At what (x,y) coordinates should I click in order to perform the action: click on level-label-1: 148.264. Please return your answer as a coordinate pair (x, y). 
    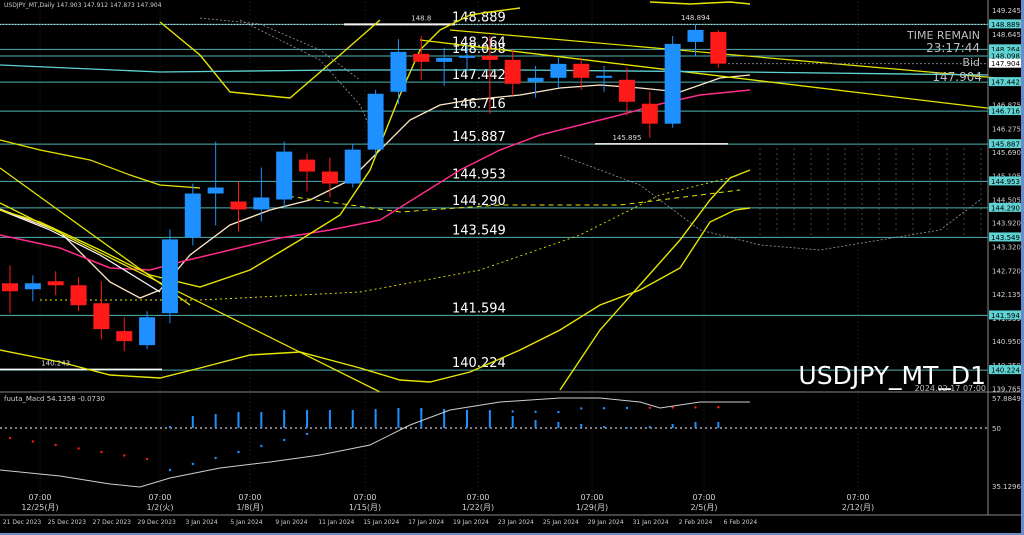
    Looking at the image, I should click on (479, 42).